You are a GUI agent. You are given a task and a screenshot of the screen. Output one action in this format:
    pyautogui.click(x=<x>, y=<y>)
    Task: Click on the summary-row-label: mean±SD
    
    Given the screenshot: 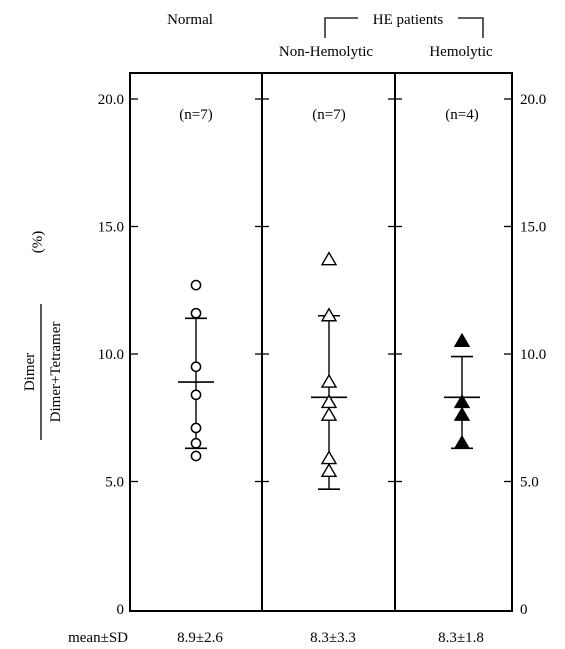 What is the action you would take?
    pyautogui.click(x=98, y=638)
    